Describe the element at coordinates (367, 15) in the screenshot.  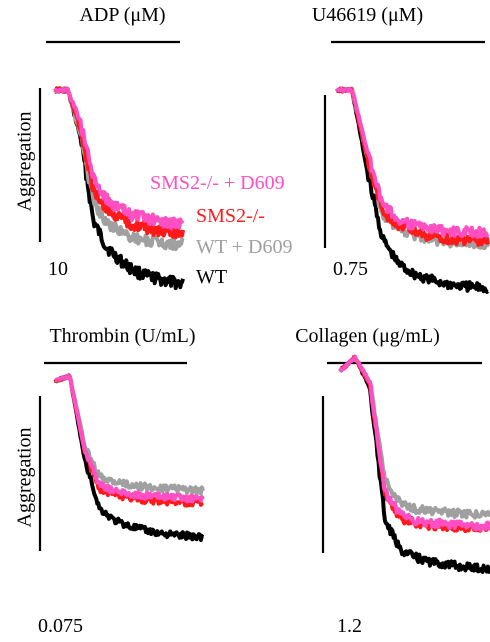
I see `panel-title: U46619 (μM)` at that location.